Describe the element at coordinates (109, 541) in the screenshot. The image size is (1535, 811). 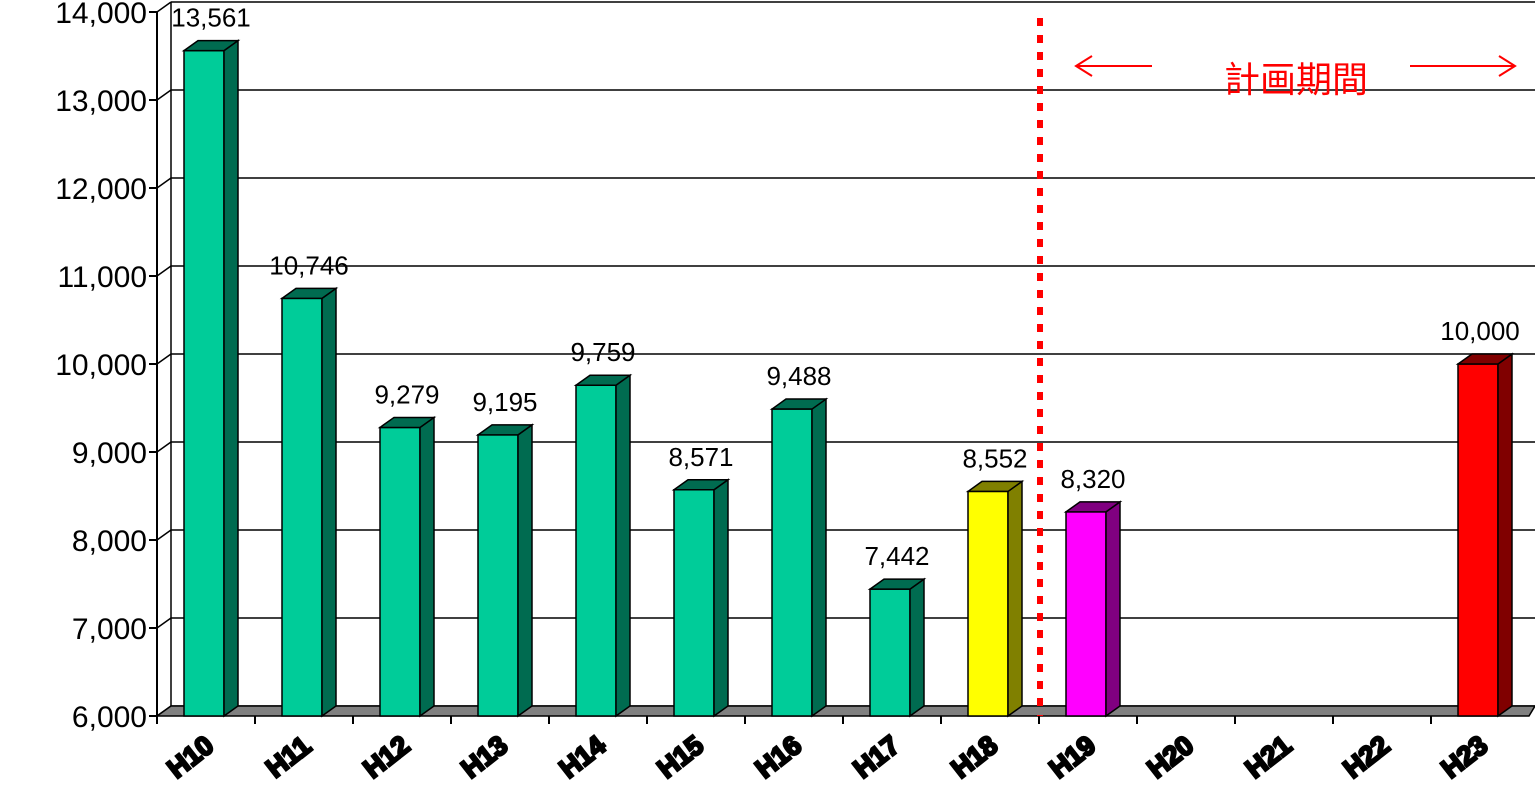
I see `y-tick-label: 8,000` at that location.